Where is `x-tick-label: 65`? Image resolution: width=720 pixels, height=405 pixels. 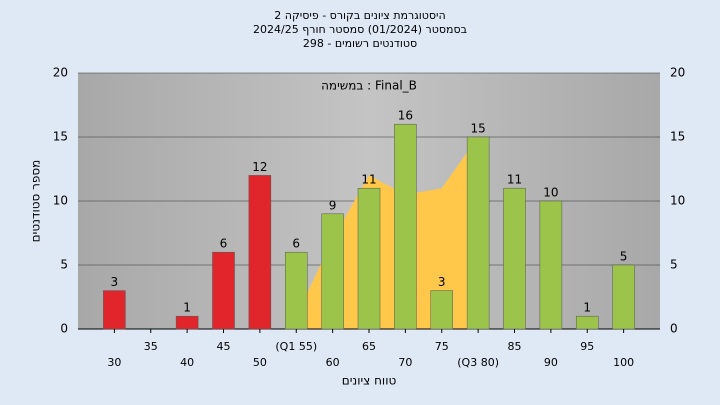 x-tick-label: 65 is located at coordinates (369, 346).